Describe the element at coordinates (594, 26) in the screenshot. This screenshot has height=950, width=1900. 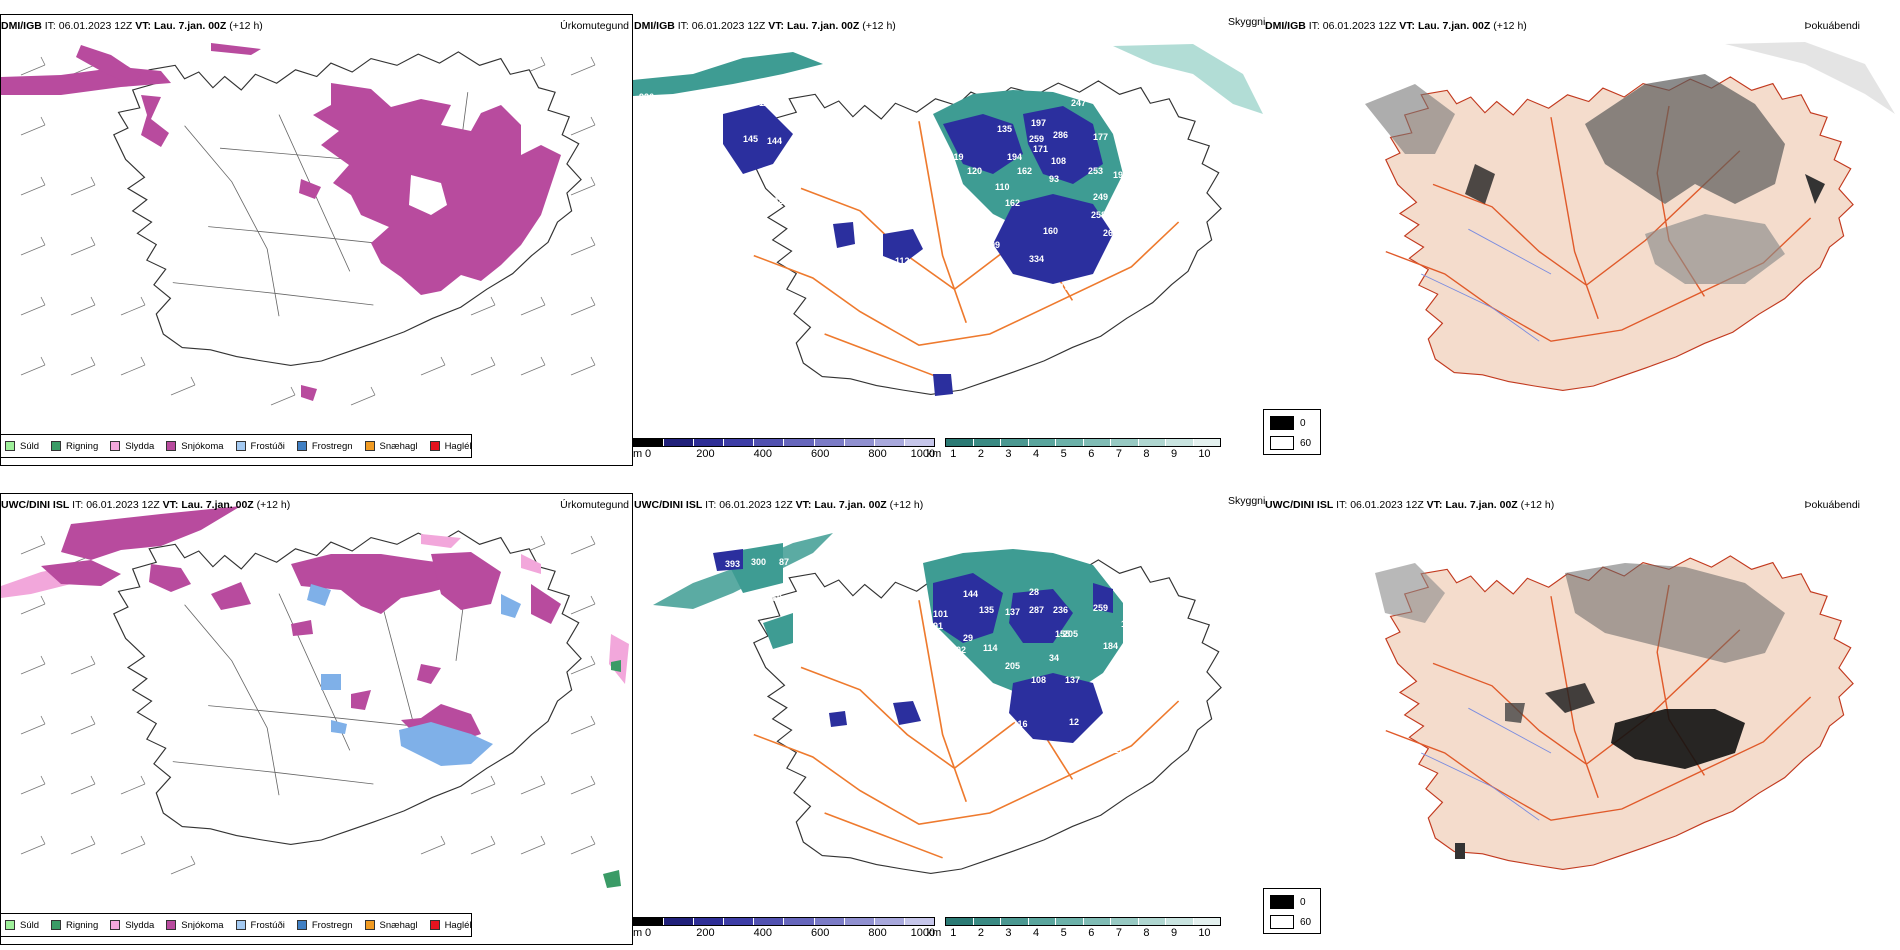
I see `precip-title-row1: Úrkomutegund` at that location.